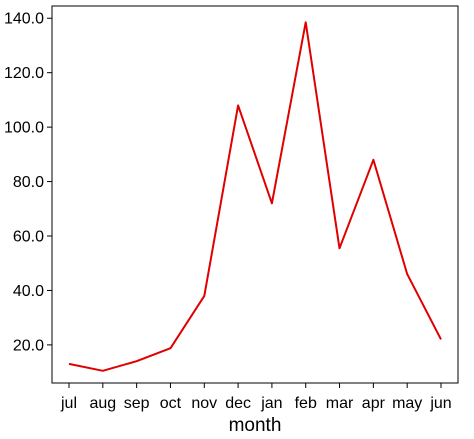  What do you see at coordinates (102, 403) in the screenshot?
I see `x-tick-label: aug` at bounding box center [102, 403].